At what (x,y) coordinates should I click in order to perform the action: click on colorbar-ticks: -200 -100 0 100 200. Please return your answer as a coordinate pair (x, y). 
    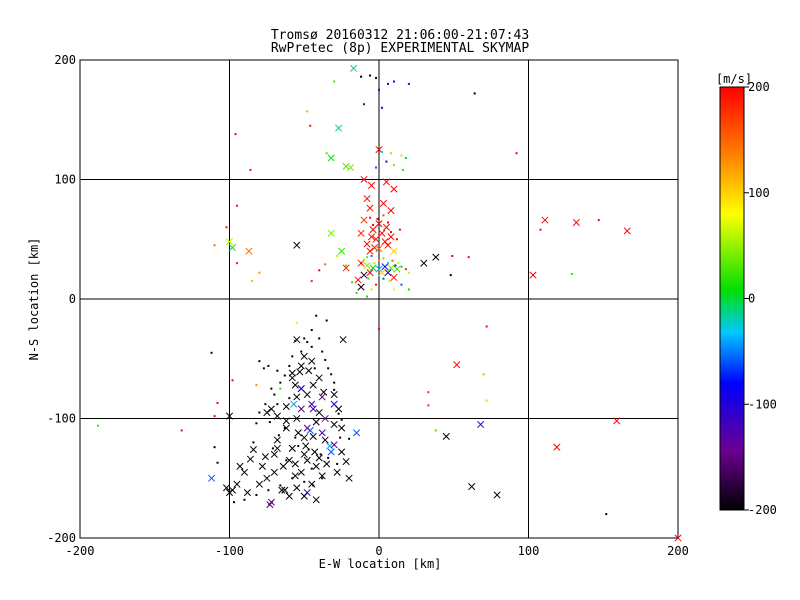
    Looking at the image, I should click on (760, 298).